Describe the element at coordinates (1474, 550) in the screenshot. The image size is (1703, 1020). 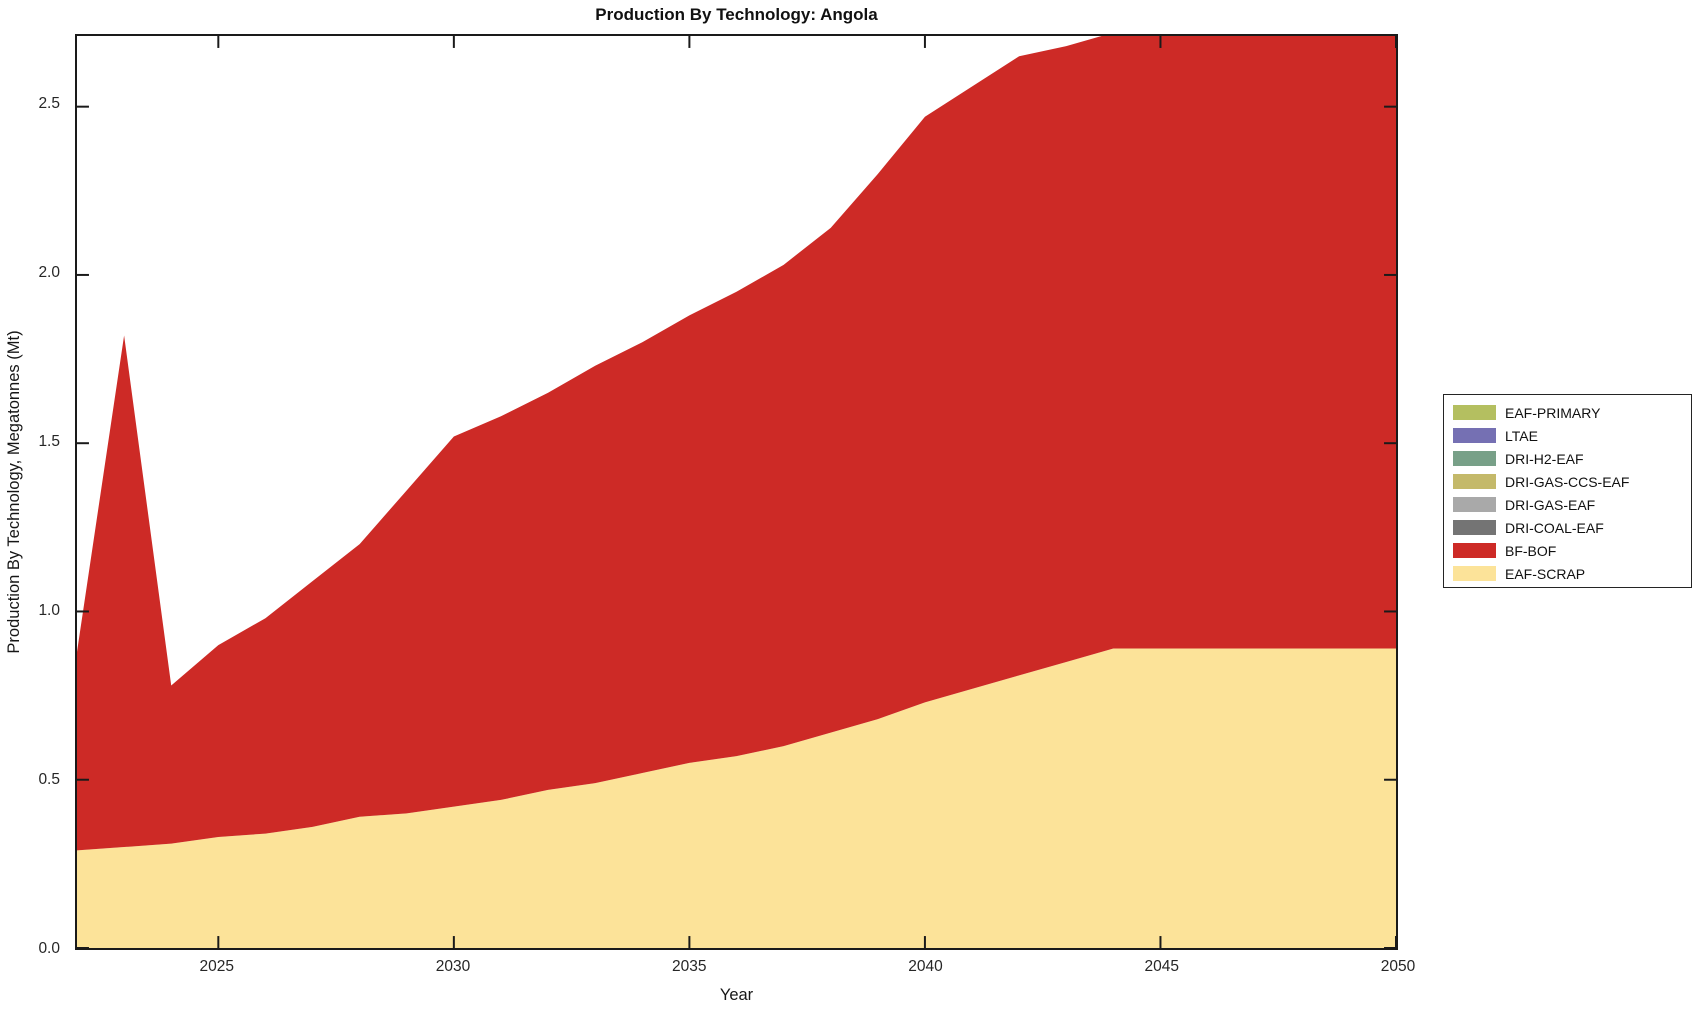
I see `legend-swatch-bf-bof` at that location.